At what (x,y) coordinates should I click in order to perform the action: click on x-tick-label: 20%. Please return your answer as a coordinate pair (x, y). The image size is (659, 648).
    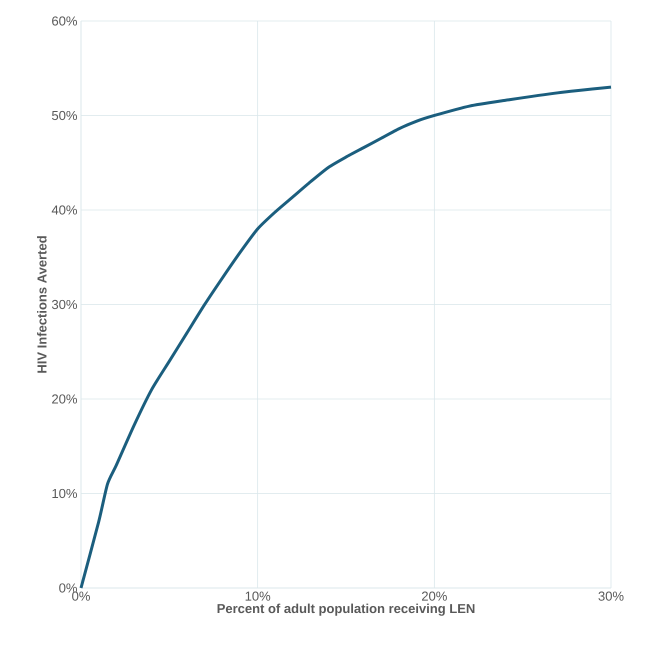
    Looking at the image, I should click on (434, 596).